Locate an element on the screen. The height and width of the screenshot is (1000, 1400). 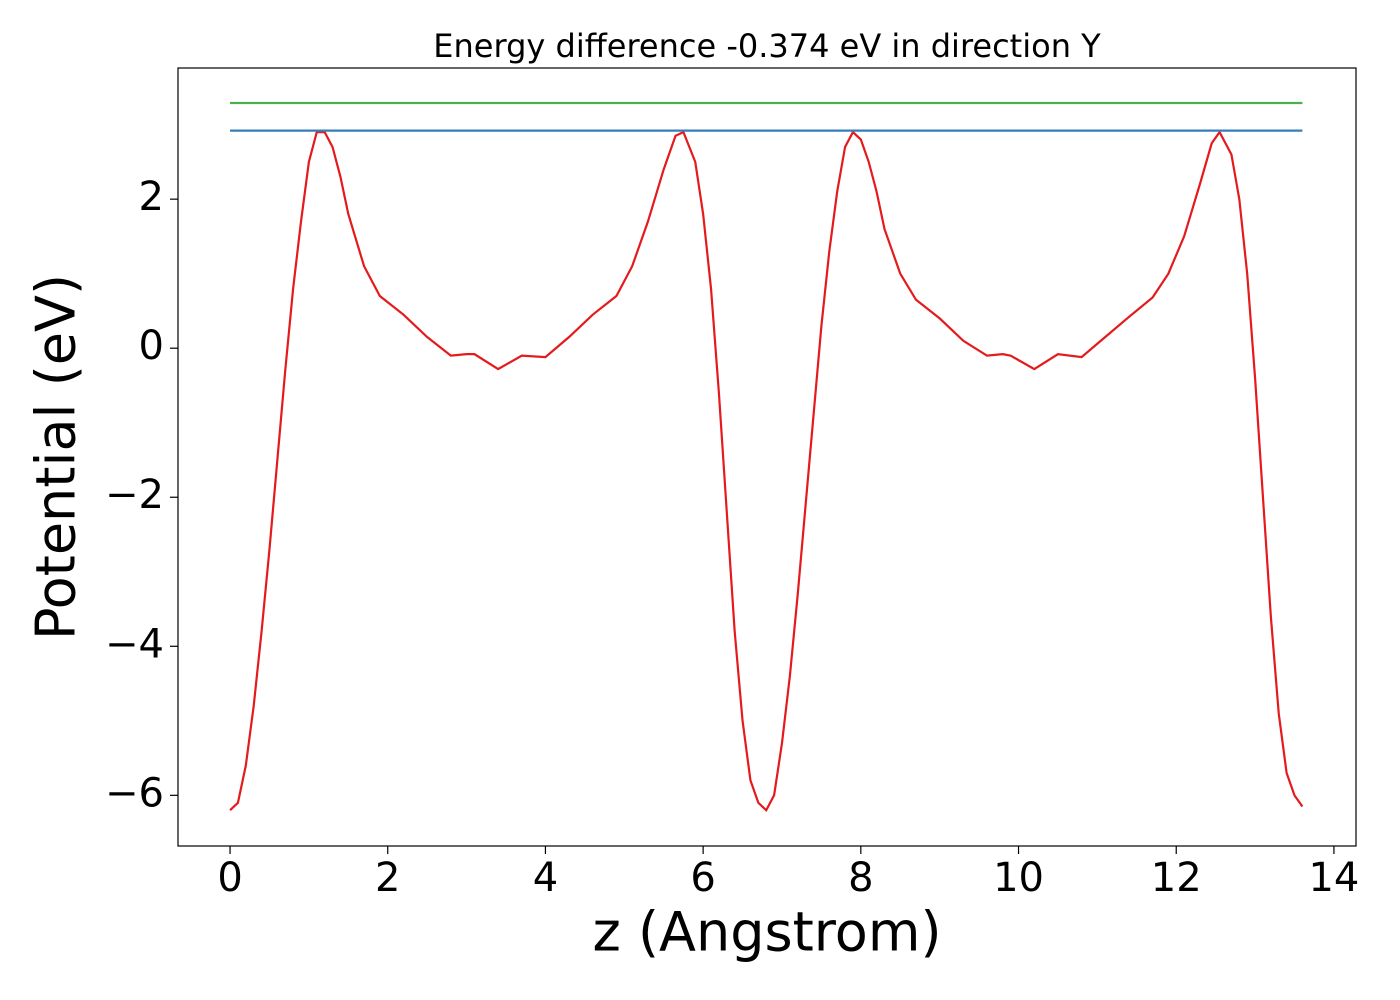
x-tick-label: 14 is located at coordinates (1333, 878).